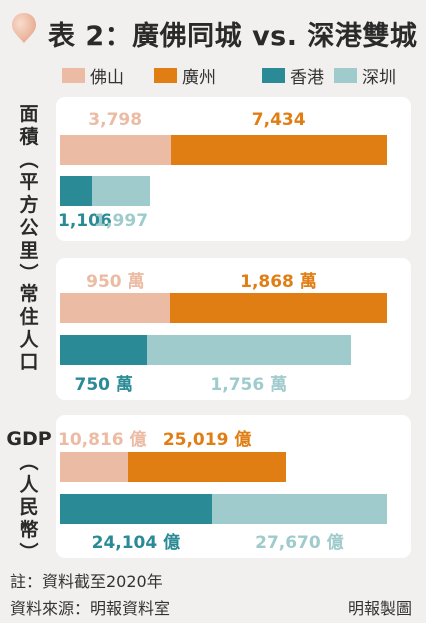 This screenshot has height=623, width=426. I want to click on legend-swatch-shenzhen, so click(345, 75).